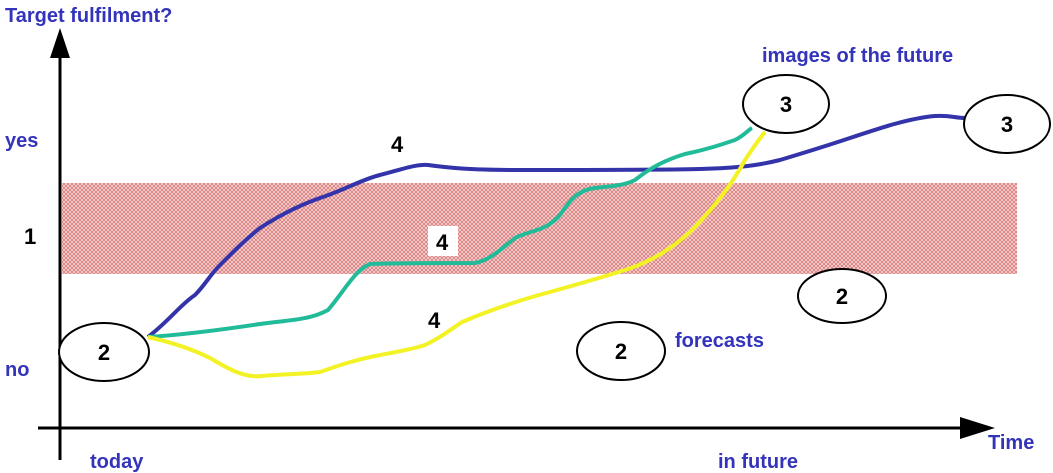 This screenshot has height=473, width=1053. What do you see at coordinates (21, 141) in the screenshot?
I see `y-label-yes: yes` at bounding box center [21, 141].